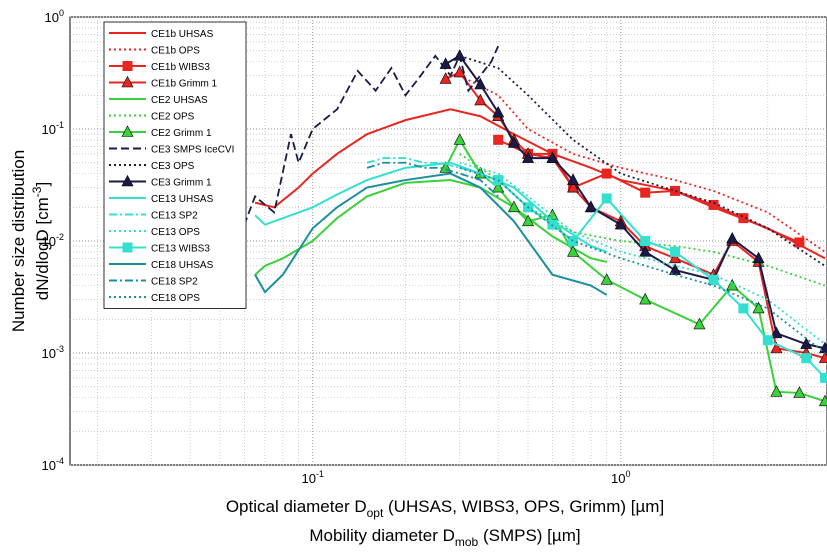 This screenshot has width=827, height=552. I want to click on axis-label: dN/dlogD [cm-3], so click(41, 241).